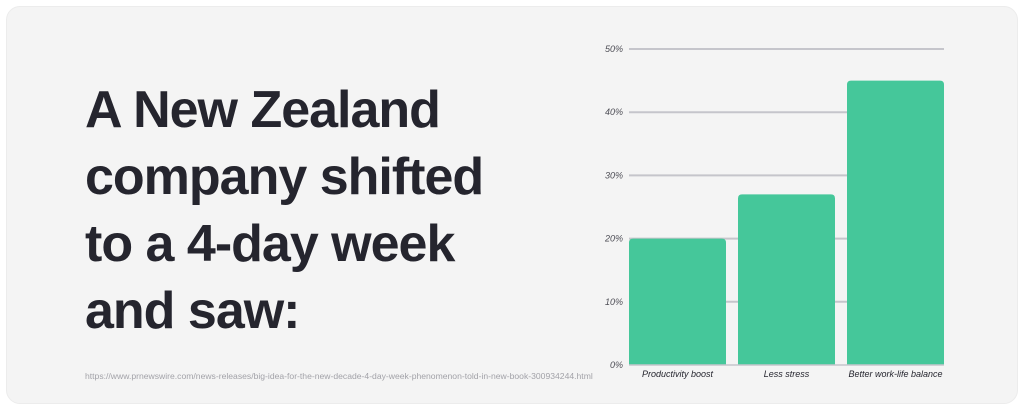 The width and height of the screenshot is (1024, 410). What do you see at coordinates (270, 244) in the screenshot?
I see `headline-line: to a 4-day week` at bounding box center [270, 244].